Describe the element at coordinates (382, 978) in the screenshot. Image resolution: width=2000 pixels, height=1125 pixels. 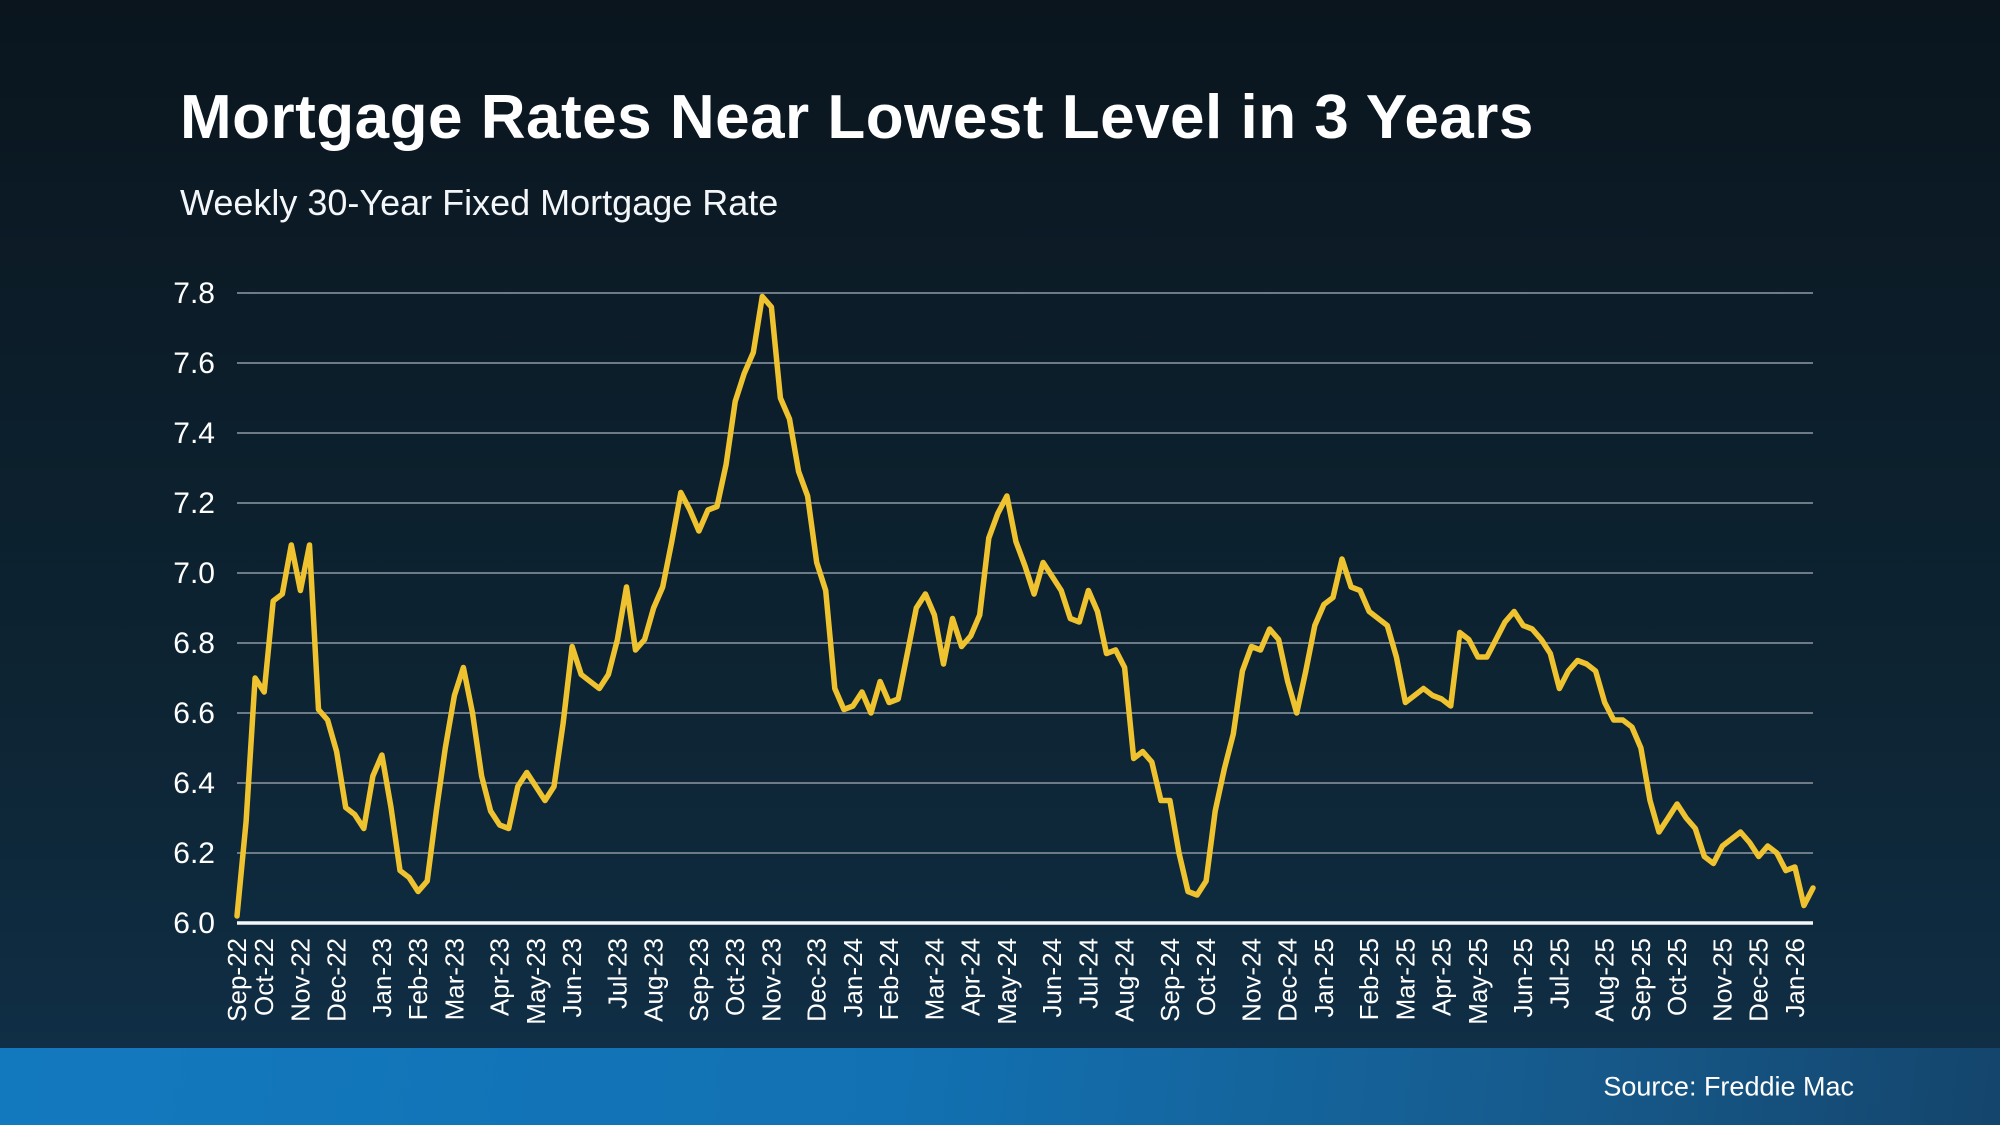
I see `x-tick-label: Jan-23` at that location.